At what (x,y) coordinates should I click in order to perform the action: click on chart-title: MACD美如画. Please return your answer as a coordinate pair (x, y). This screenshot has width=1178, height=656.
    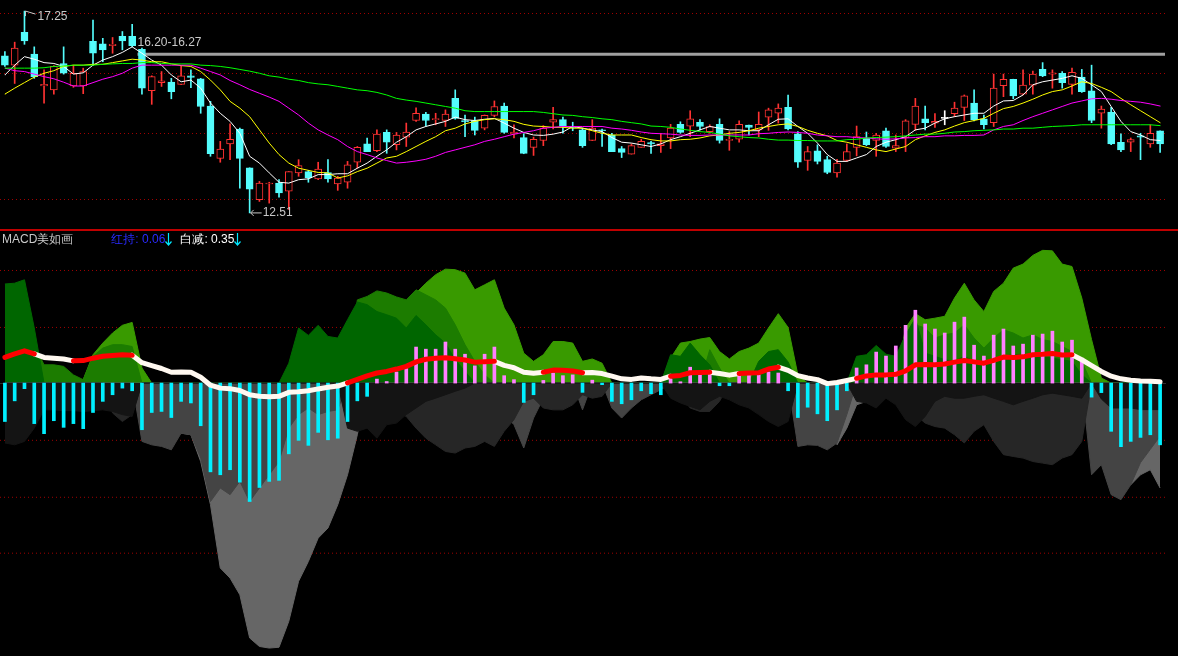
    Looking at the image, I should click on (38, 239).